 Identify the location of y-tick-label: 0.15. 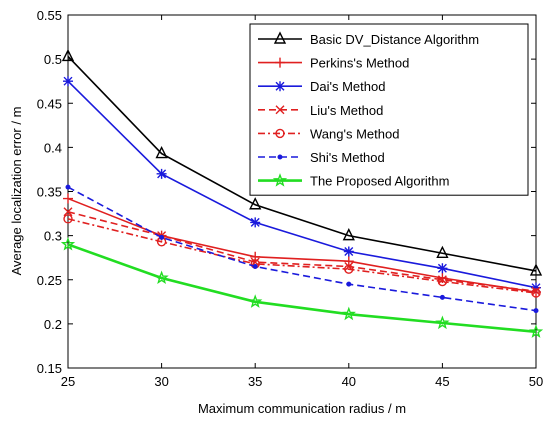
(49, 368).